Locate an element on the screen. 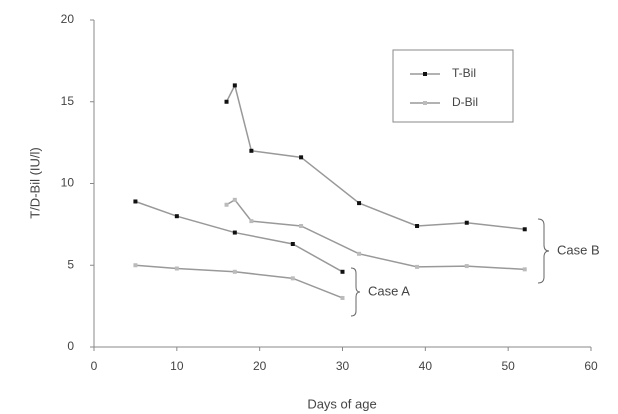 The image size is (618, 414). y-tick-label: 5 is located at coordinates (70, 264).